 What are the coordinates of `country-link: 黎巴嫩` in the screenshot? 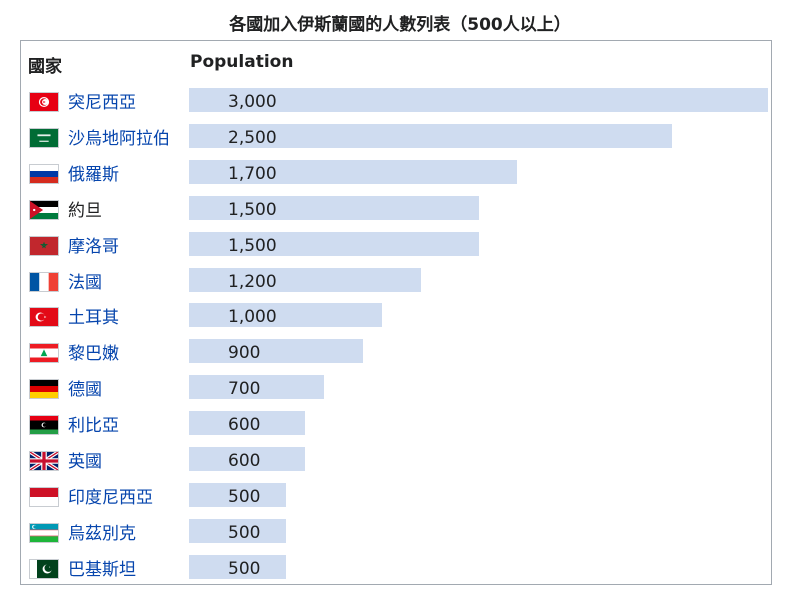 It's located at (93, 354).